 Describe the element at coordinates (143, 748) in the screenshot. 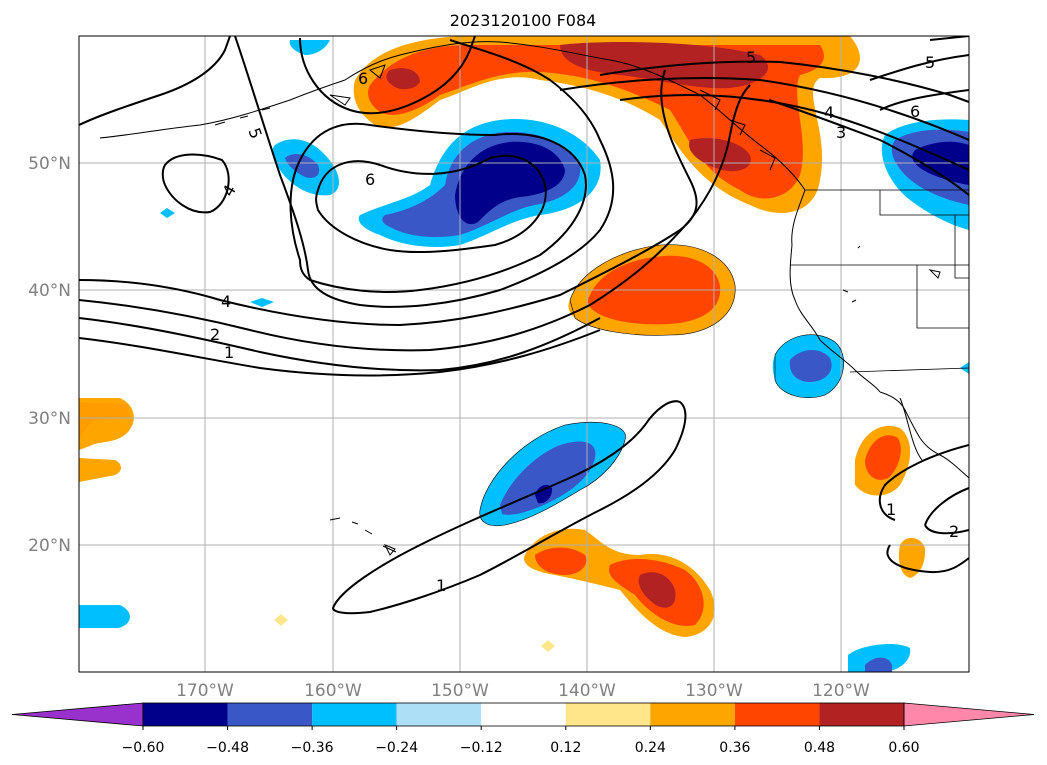

I see `colorbar-tick-label: −0.60` at that location.